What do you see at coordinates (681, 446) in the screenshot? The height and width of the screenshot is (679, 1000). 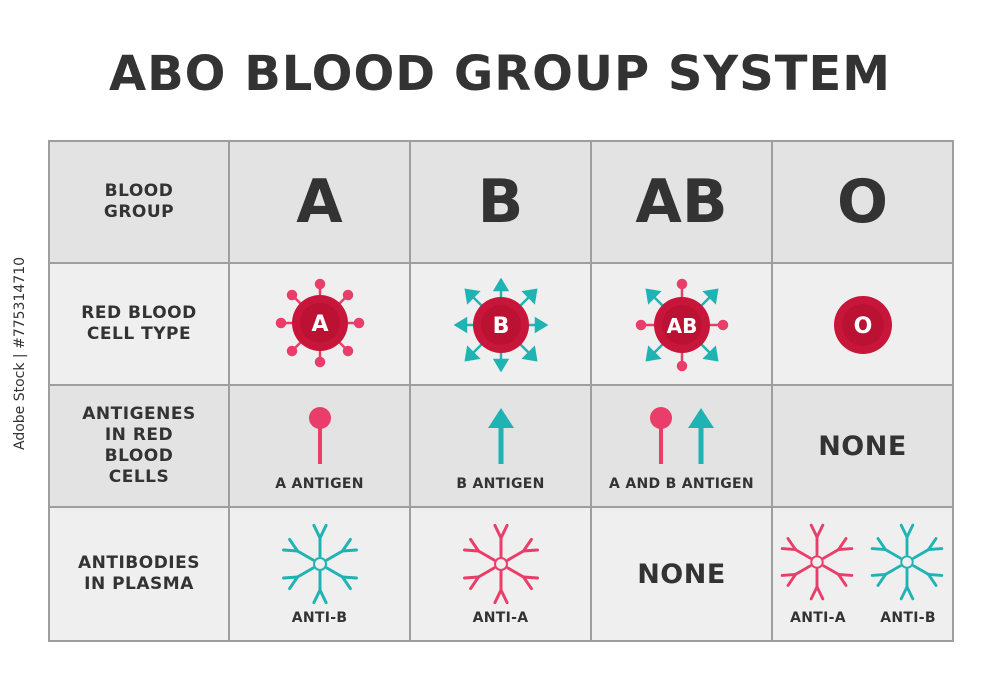 I see `antigen-cell-ab: A AND B ANTIGEN` at bounding box center [681, 446].